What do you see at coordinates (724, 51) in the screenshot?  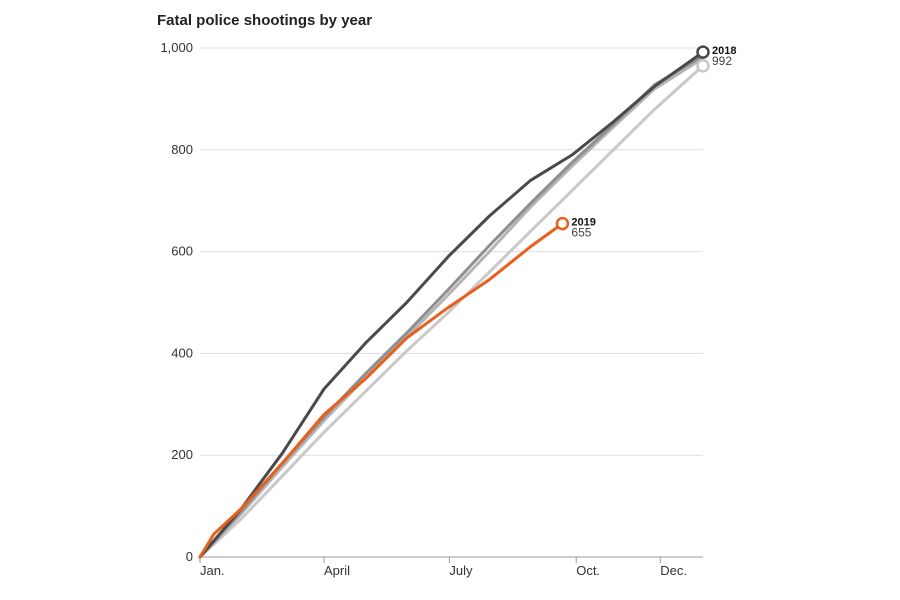 I see `end-label-year: 2018` at bounding box center [724, 51].